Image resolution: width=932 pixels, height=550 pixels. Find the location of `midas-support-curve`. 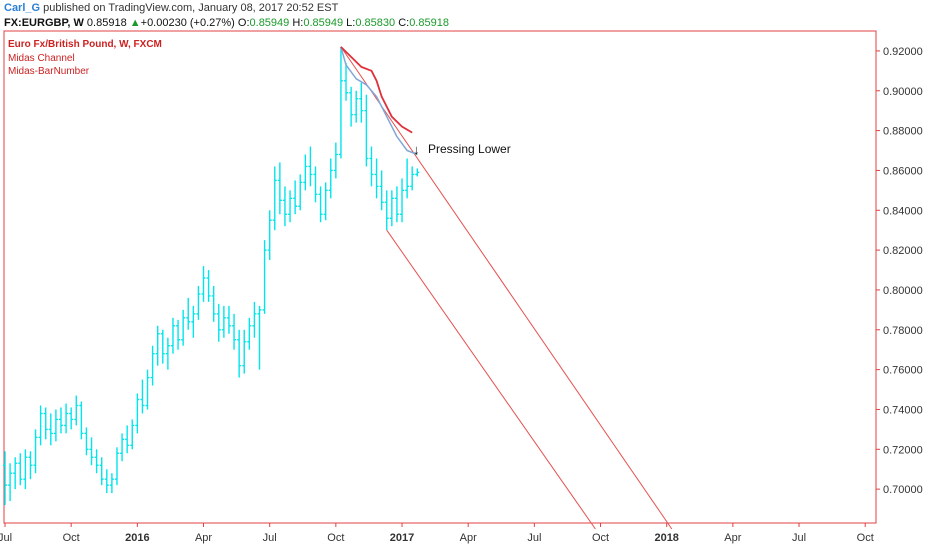

midas-support-curve is located at coordinates (379, 101).